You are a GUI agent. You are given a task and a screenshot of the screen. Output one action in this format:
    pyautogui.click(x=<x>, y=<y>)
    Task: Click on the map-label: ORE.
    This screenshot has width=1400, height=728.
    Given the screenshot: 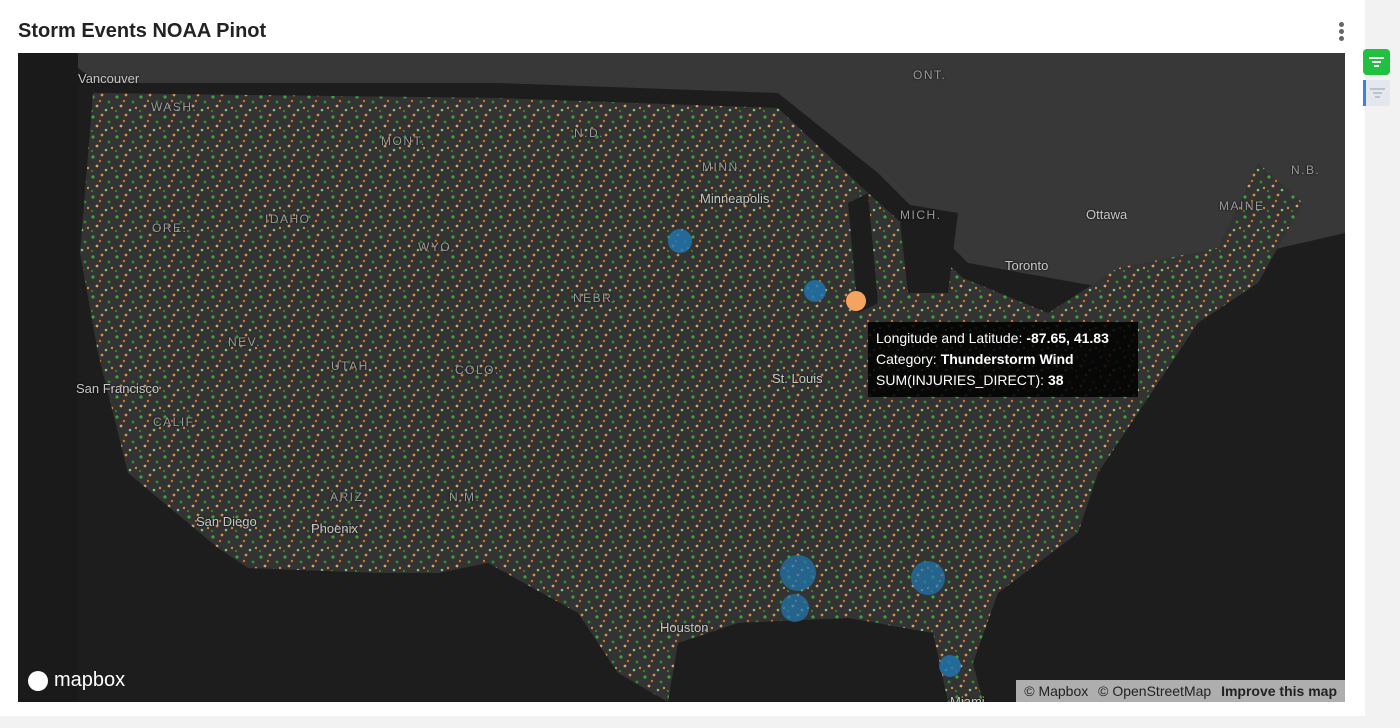 What is the action you would take?
    pyautogui.click(x=170, y=228)
    